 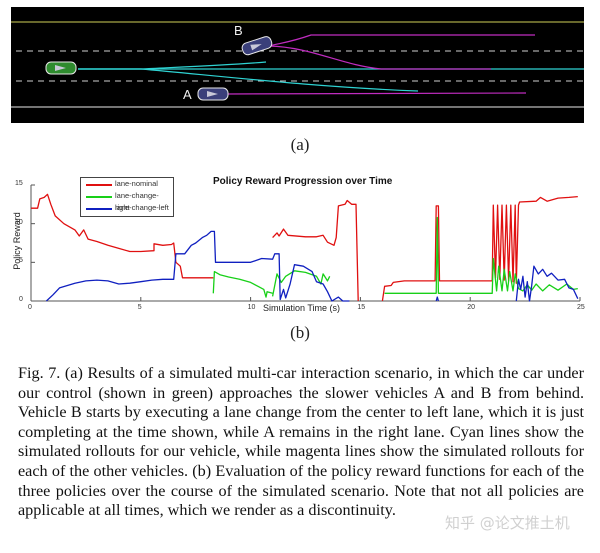 I want to click on subfigure-b-label: (b), so click(x=300, y=332).